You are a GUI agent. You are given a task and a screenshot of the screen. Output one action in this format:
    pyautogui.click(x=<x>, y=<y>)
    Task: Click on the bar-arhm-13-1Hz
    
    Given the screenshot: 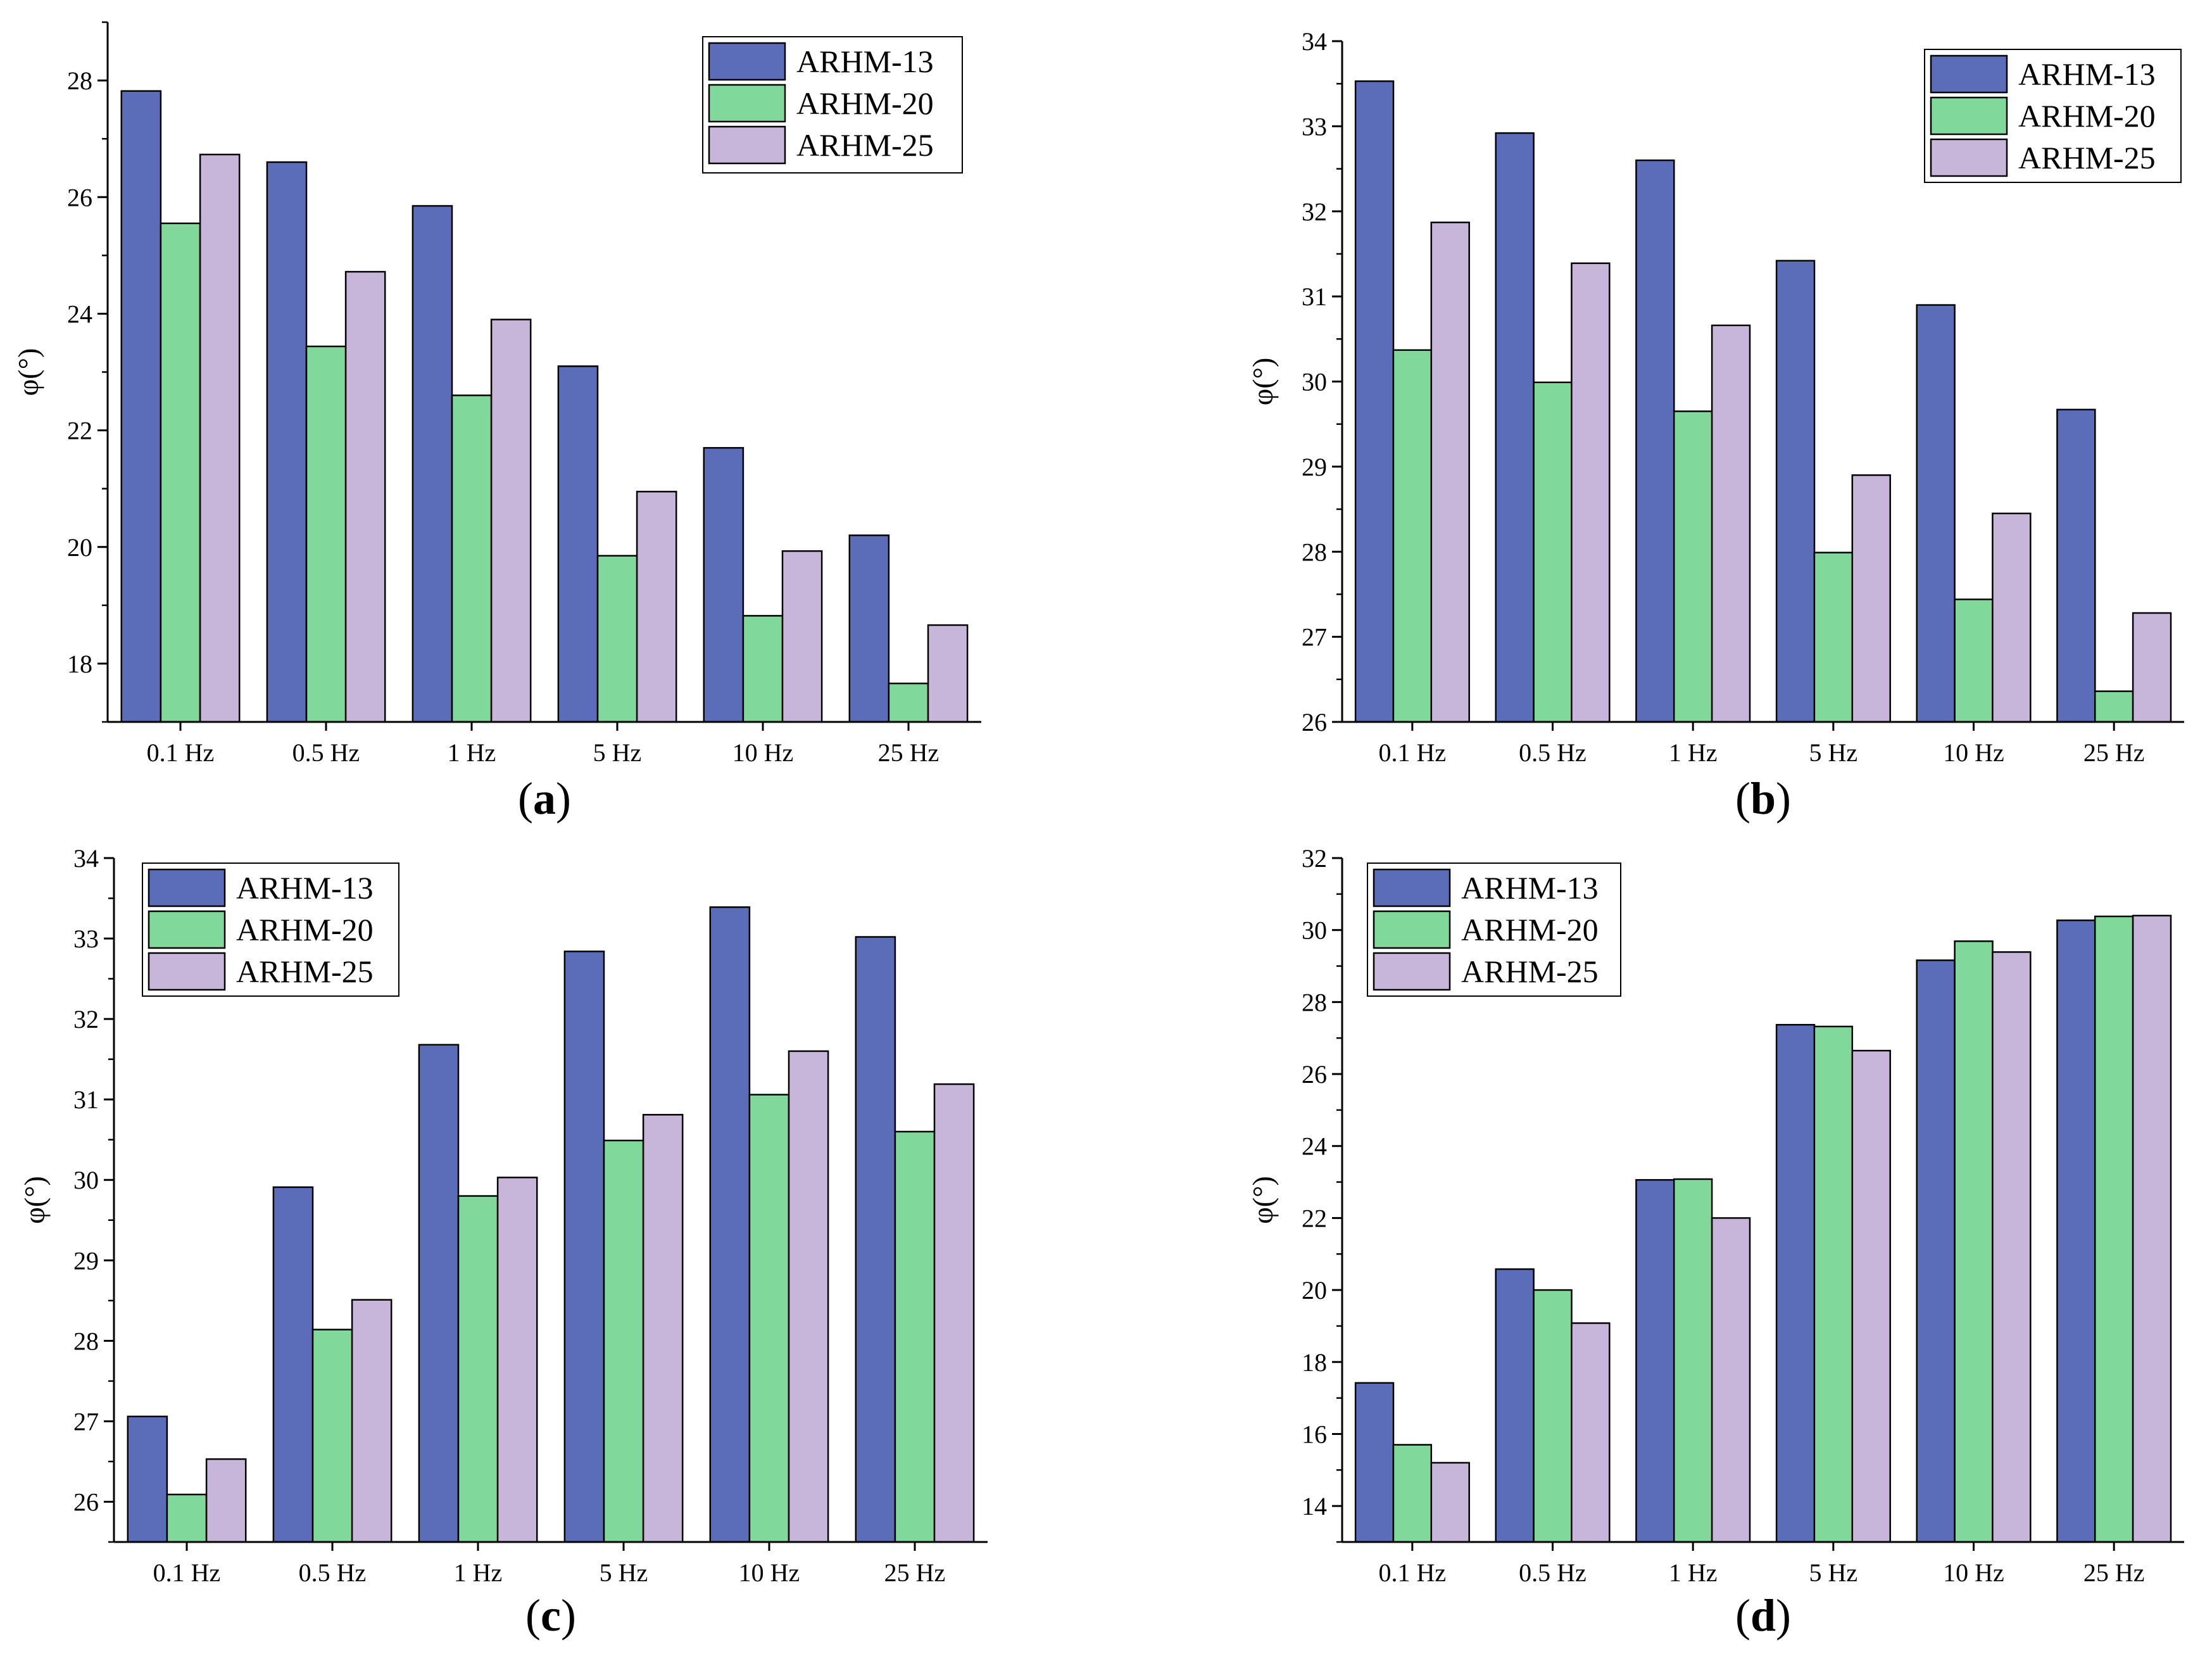 What is the action you would take?
    pyautogui.click(x=1655, y=441)
    